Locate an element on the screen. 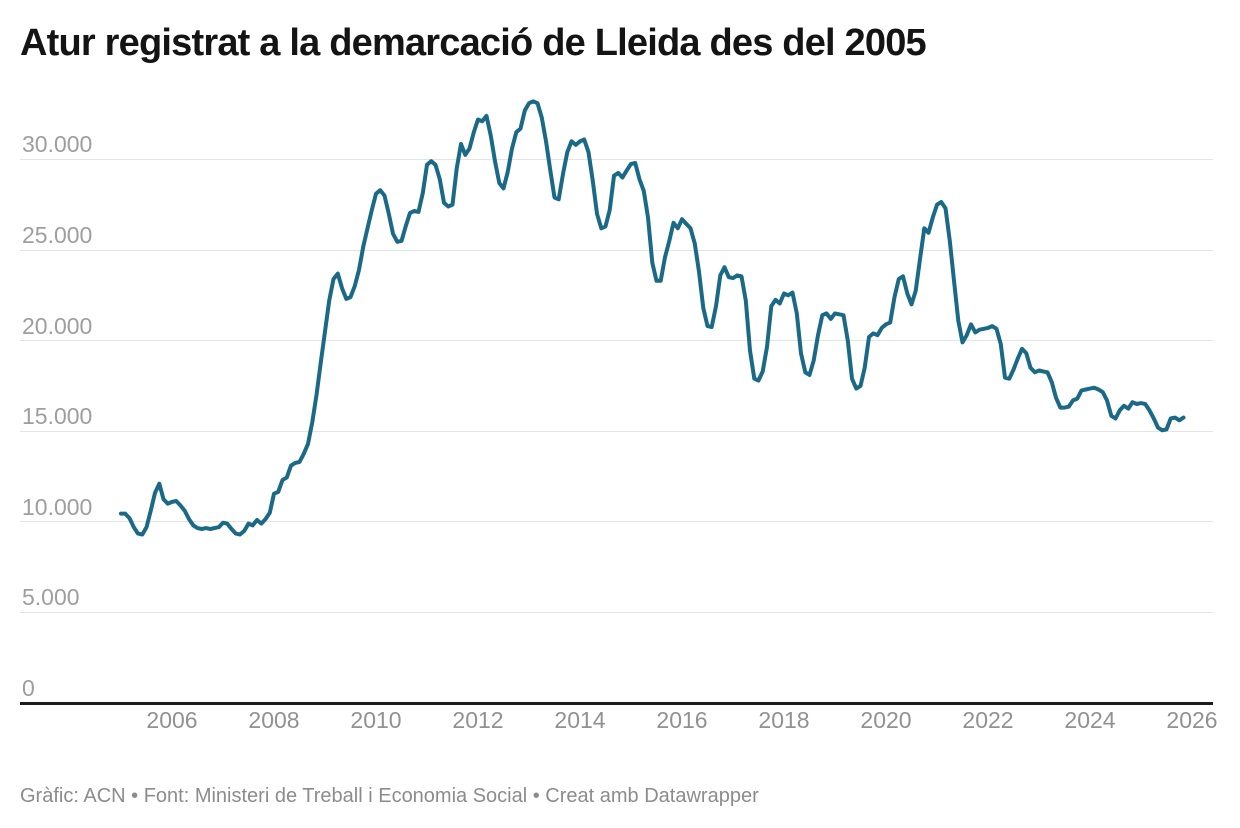 The height and width of the screenshot is (828, 1240). x-axis-baseline is located at coordinates (616, 703).